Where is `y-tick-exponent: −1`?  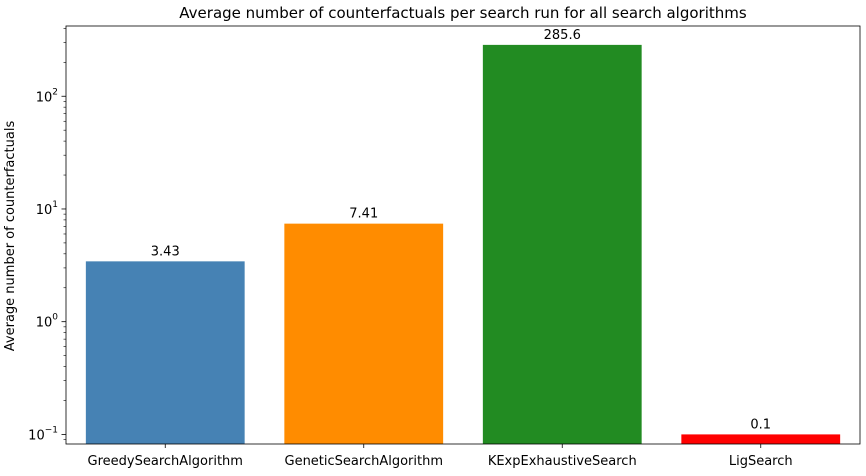
y-tick-exponent: −1 is located at coordinates (51, 430).